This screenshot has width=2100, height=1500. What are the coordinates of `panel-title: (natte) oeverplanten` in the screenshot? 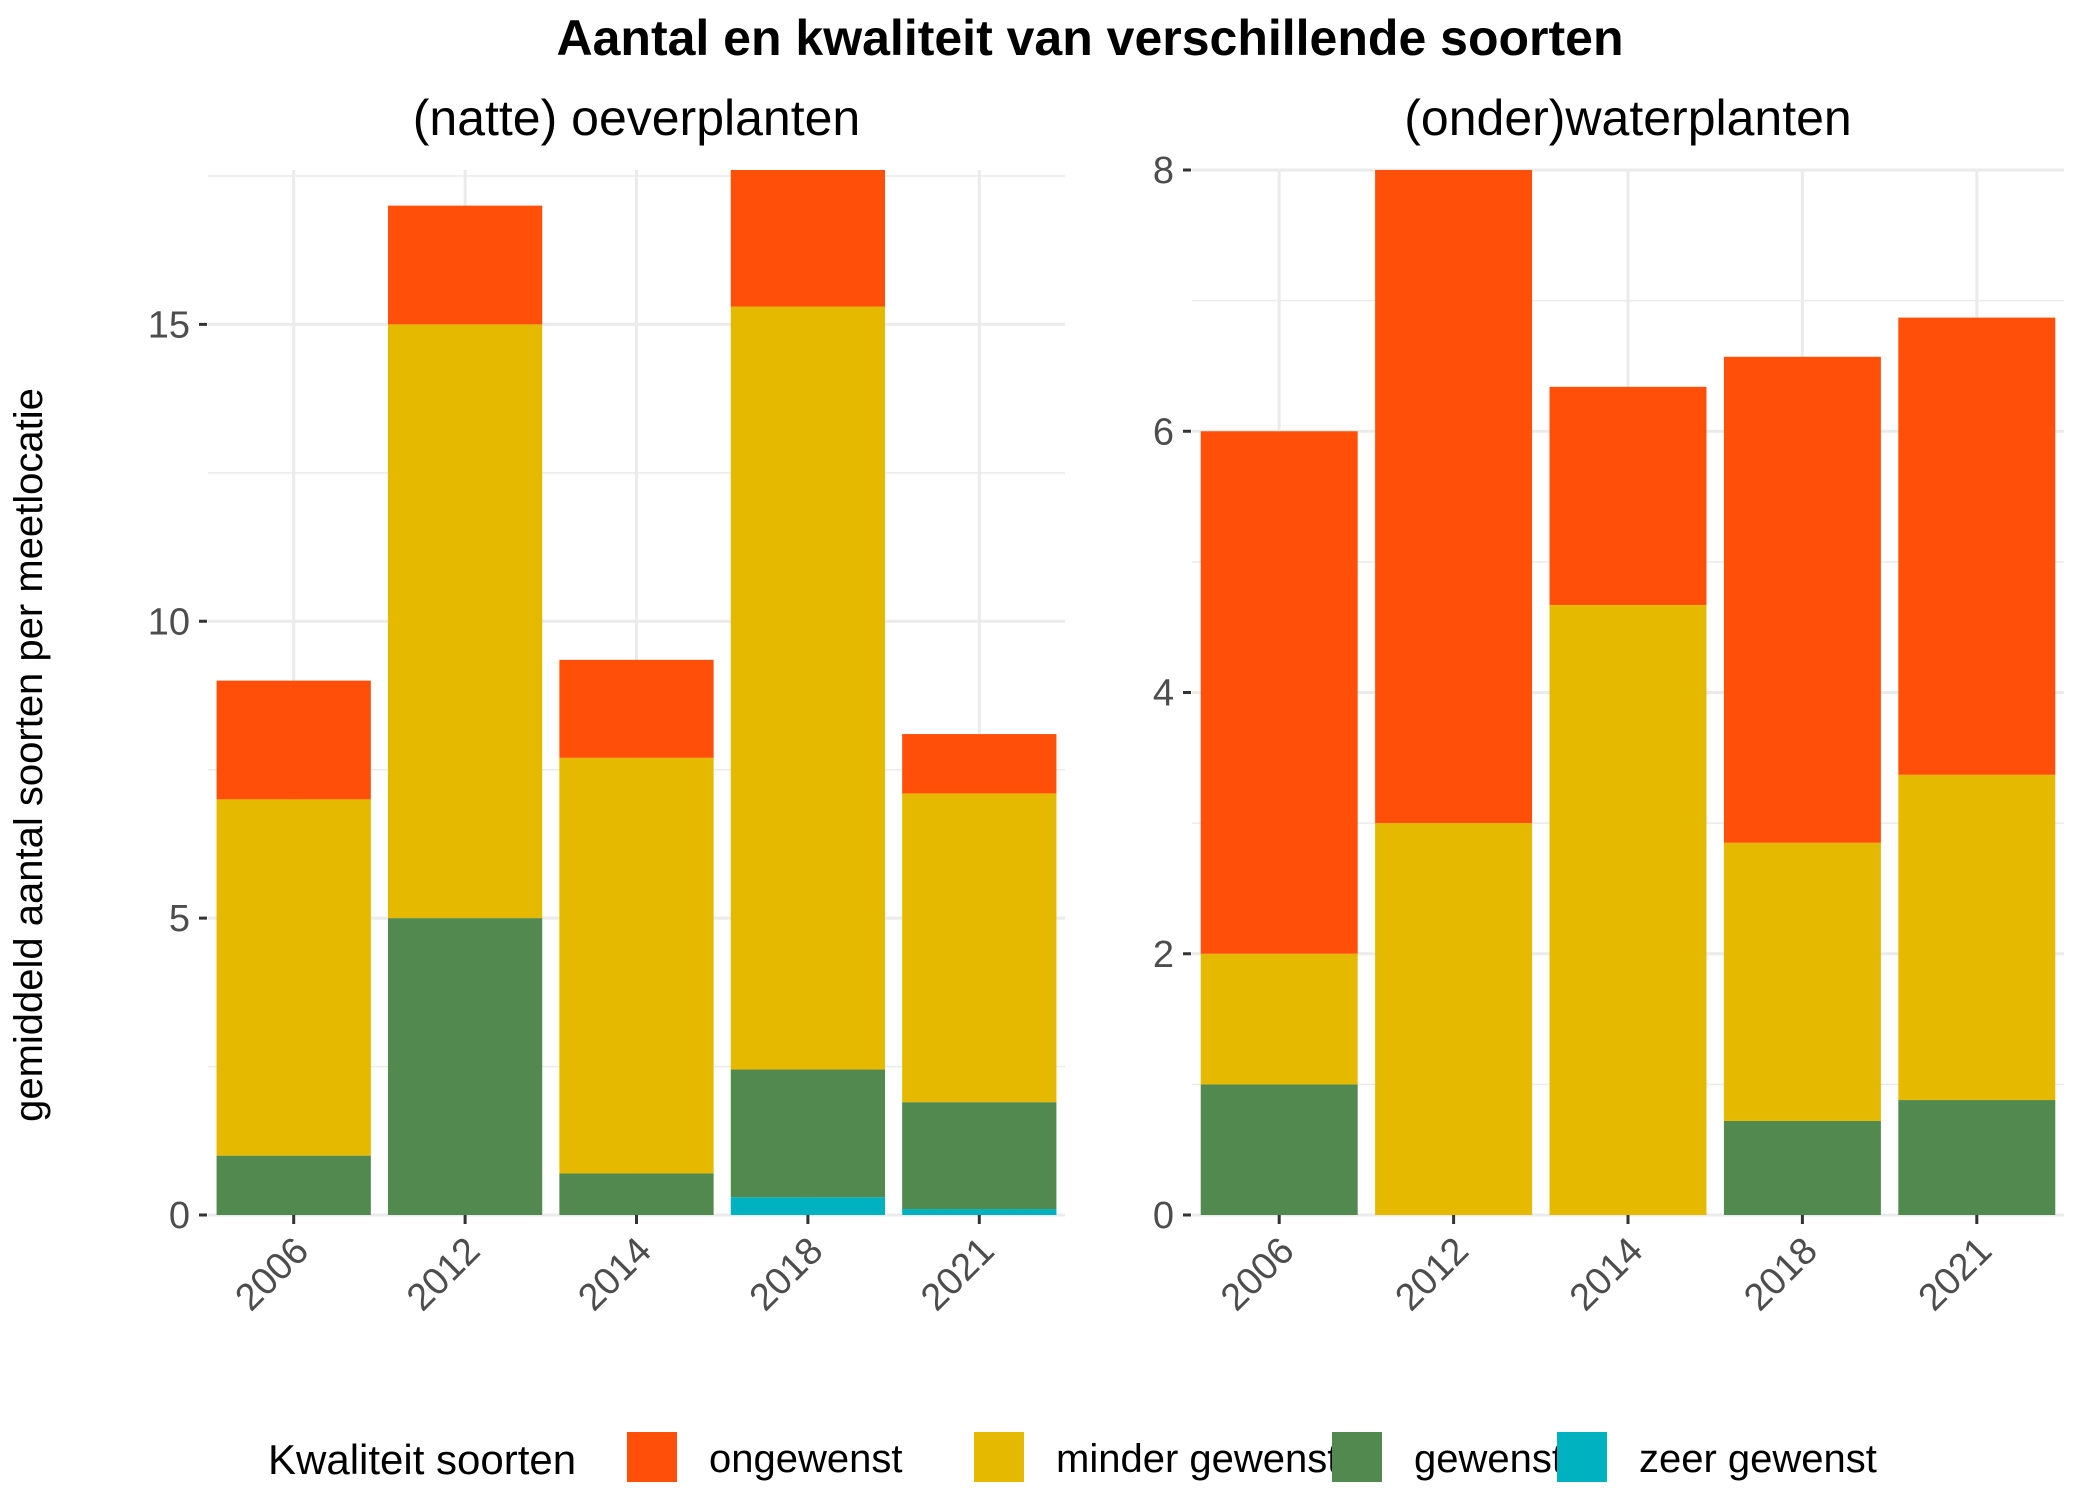 It's located at (637, 118).